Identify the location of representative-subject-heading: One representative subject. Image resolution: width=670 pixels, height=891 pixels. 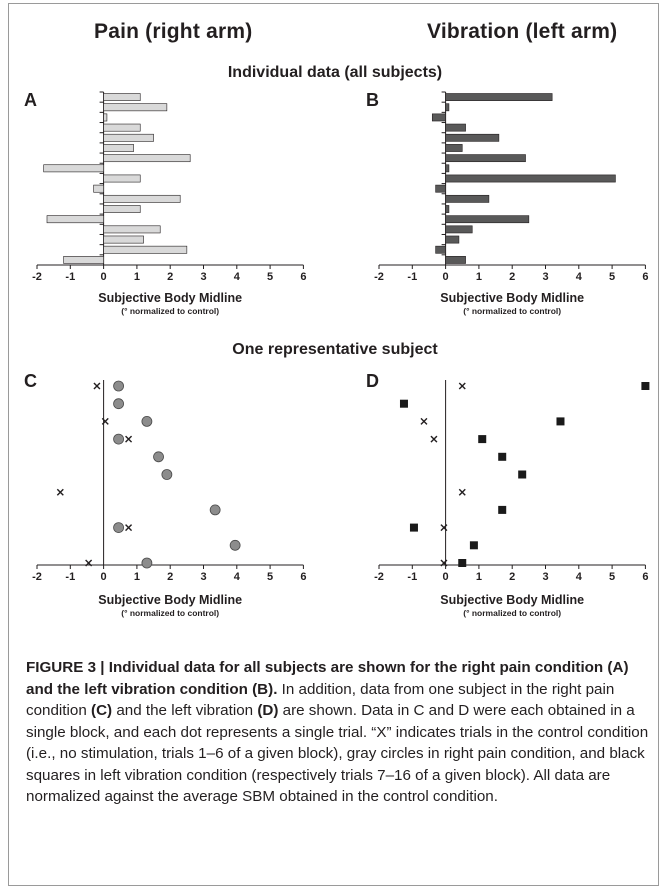
(335, 349).